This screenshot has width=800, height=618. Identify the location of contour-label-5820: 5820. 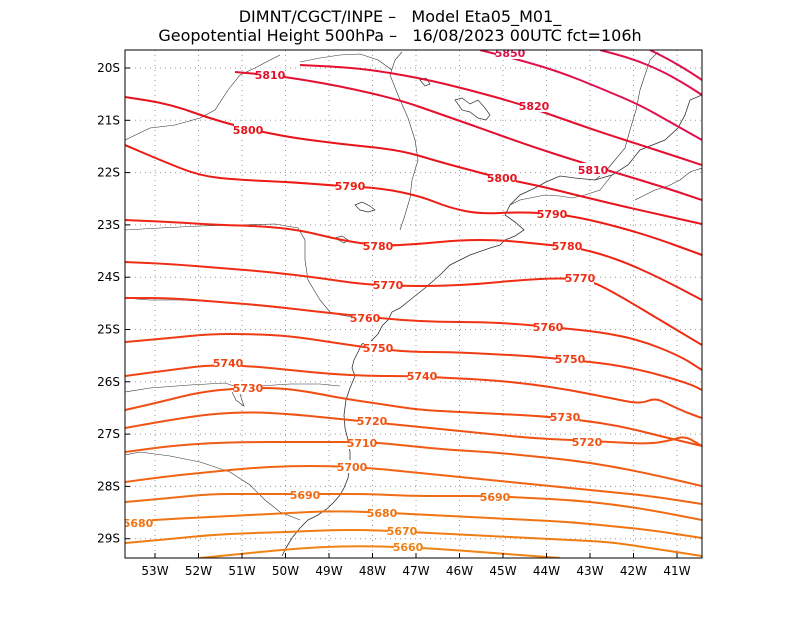
(534, 106).